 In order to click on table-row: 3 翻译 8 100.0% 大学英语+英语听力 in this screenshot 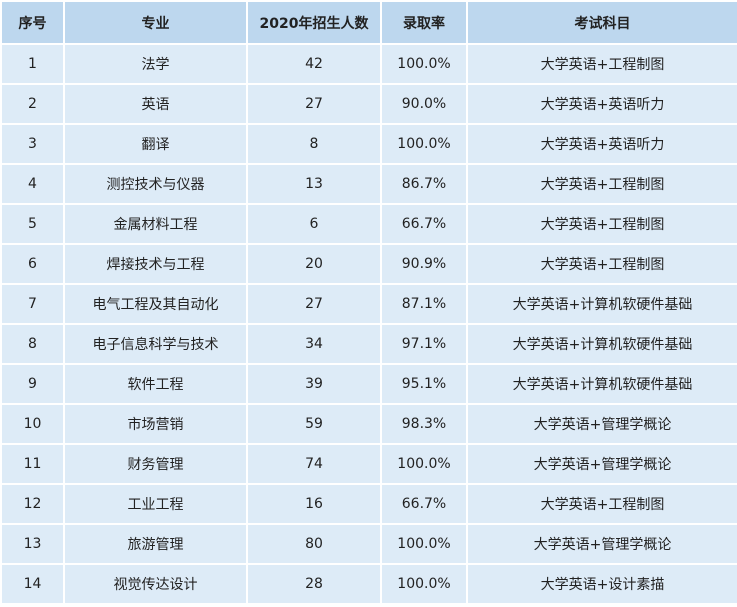, I will do `click(368, 144)`.